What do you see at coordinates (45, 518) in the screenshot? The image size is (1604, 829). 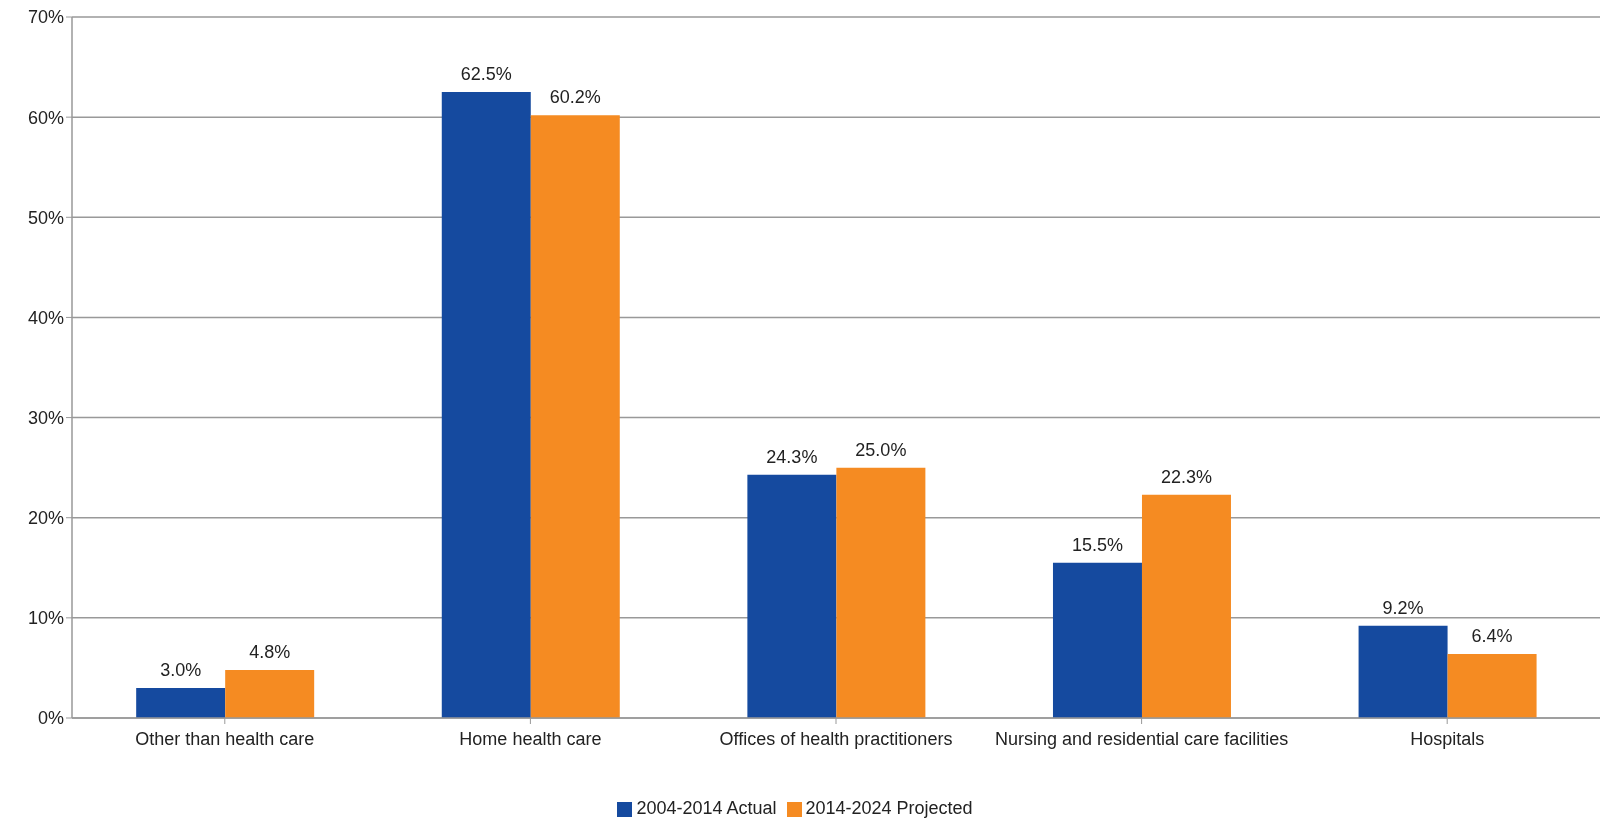 I see `y-tick-label: 20%` at bounding box center [45, 518].